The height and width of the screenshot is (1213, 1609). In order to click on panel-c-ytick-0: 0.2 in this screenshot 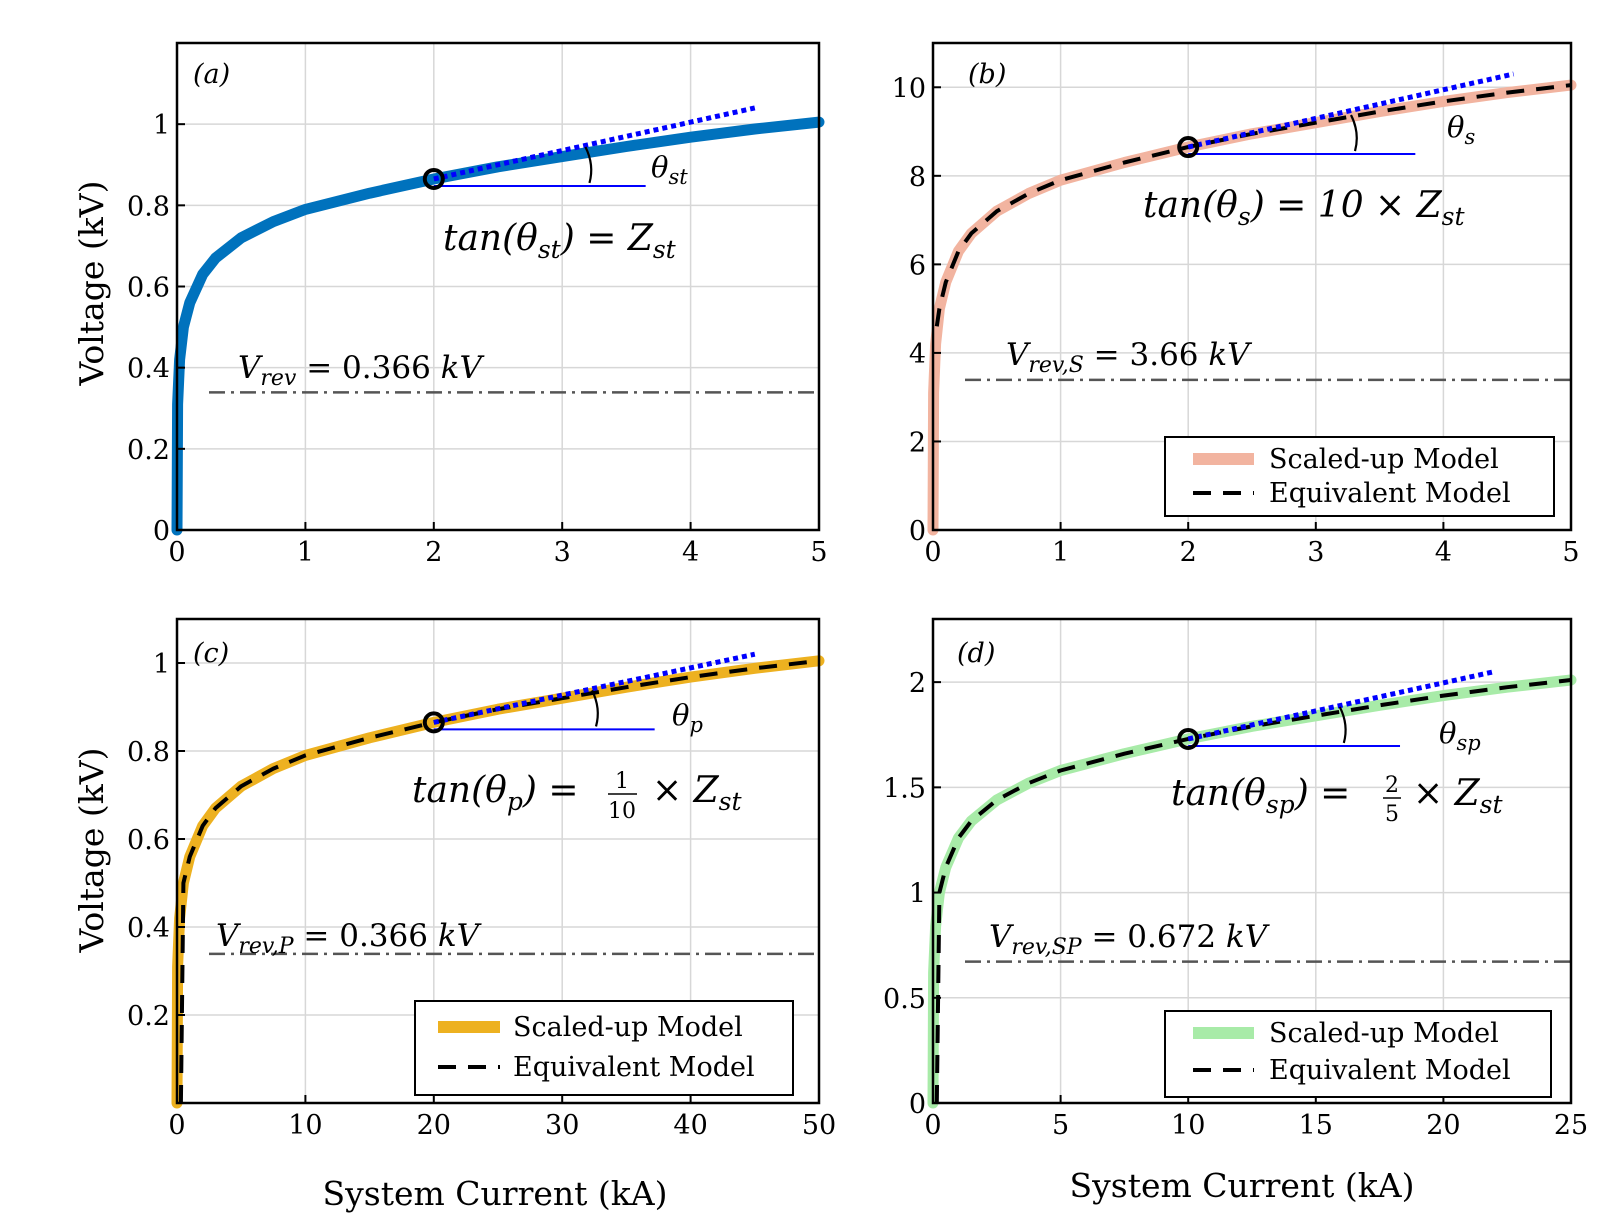, I will do `click(148, 1016)`.